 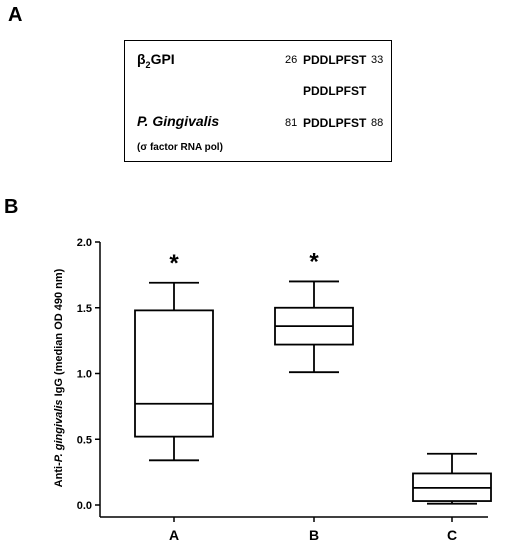 What do you see at coordinates (452, 535) in the screenshot?
I see `x-tick-label: C` at bounding box center [452, 535].